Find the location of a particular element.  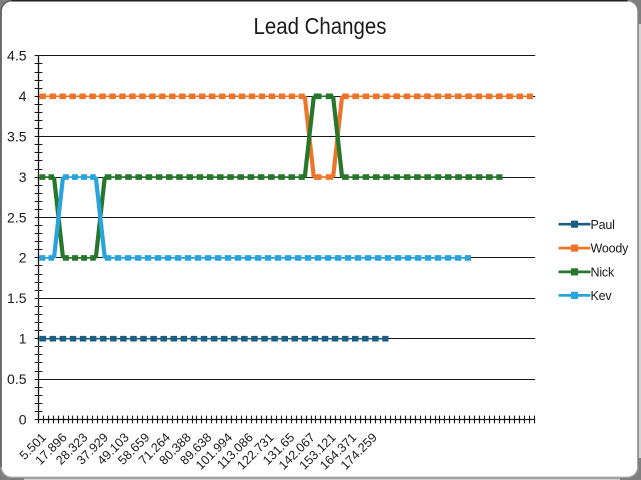

svg-text: 0 is located at coordinates (23, 419).